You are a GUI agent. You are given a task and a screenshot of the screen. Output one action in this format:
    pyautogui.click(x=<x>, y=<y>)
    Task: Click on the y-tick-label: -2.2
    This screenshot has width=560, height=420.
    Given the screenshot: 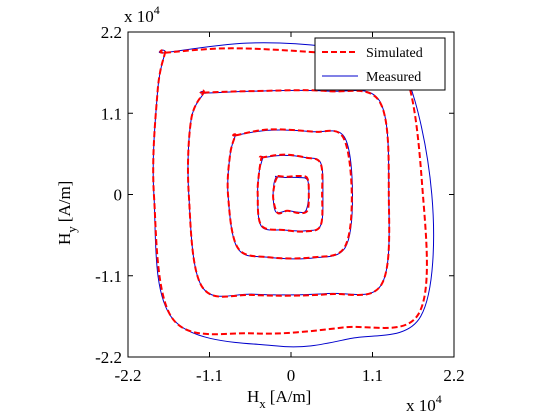 What is the action you would take?
    pyautogui.click(x=108, y=357)
    